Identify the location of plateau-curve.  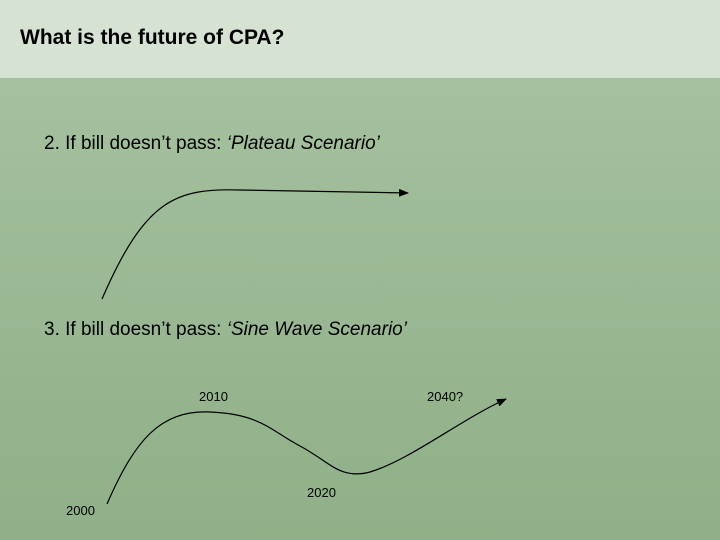
(255, 244).